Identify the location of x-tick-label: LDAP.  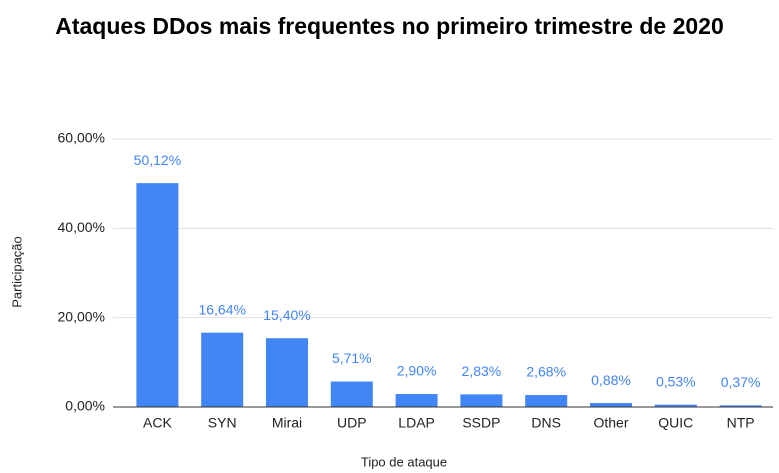
(416, 423).